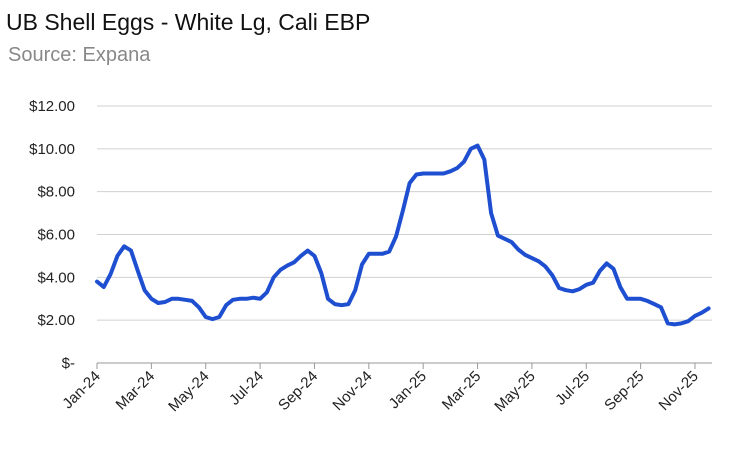 The height and width of the screenshot is (450, 750). I want to click on y-tick-label: $12.00, so click(52, 106).